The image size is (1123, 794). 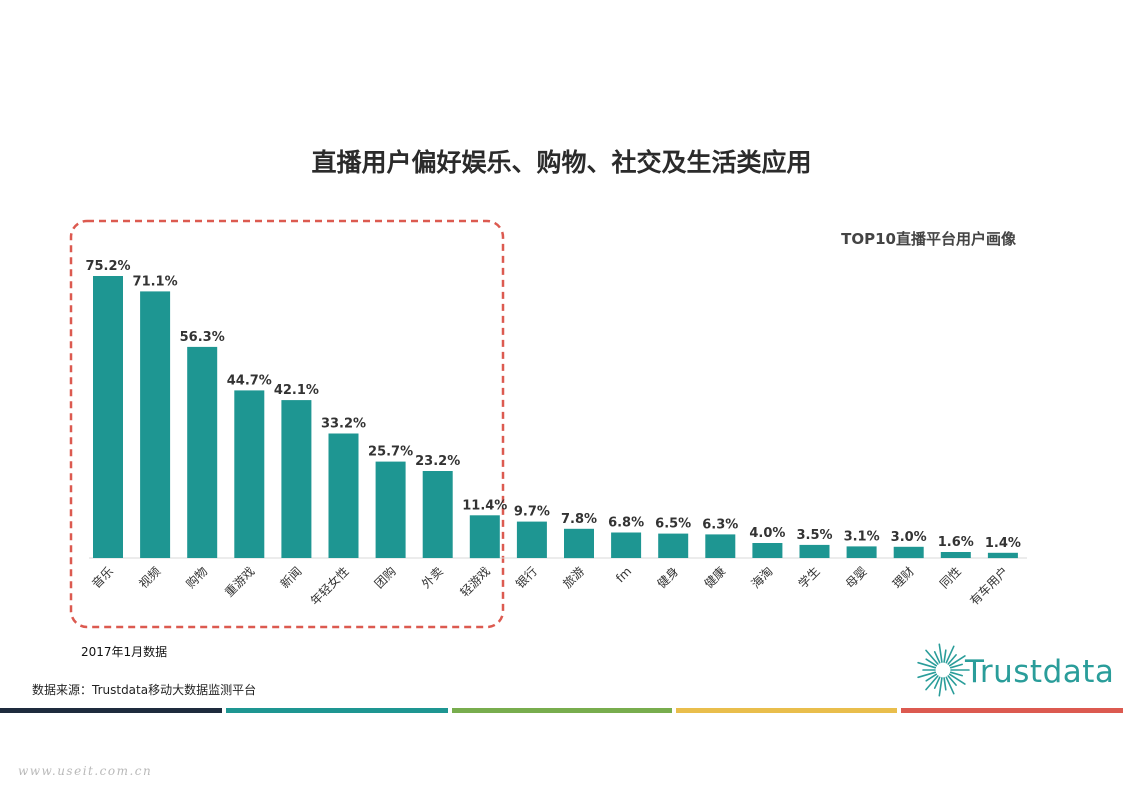 I want to click on category-label-11: fm, so click(x=623, y=574).